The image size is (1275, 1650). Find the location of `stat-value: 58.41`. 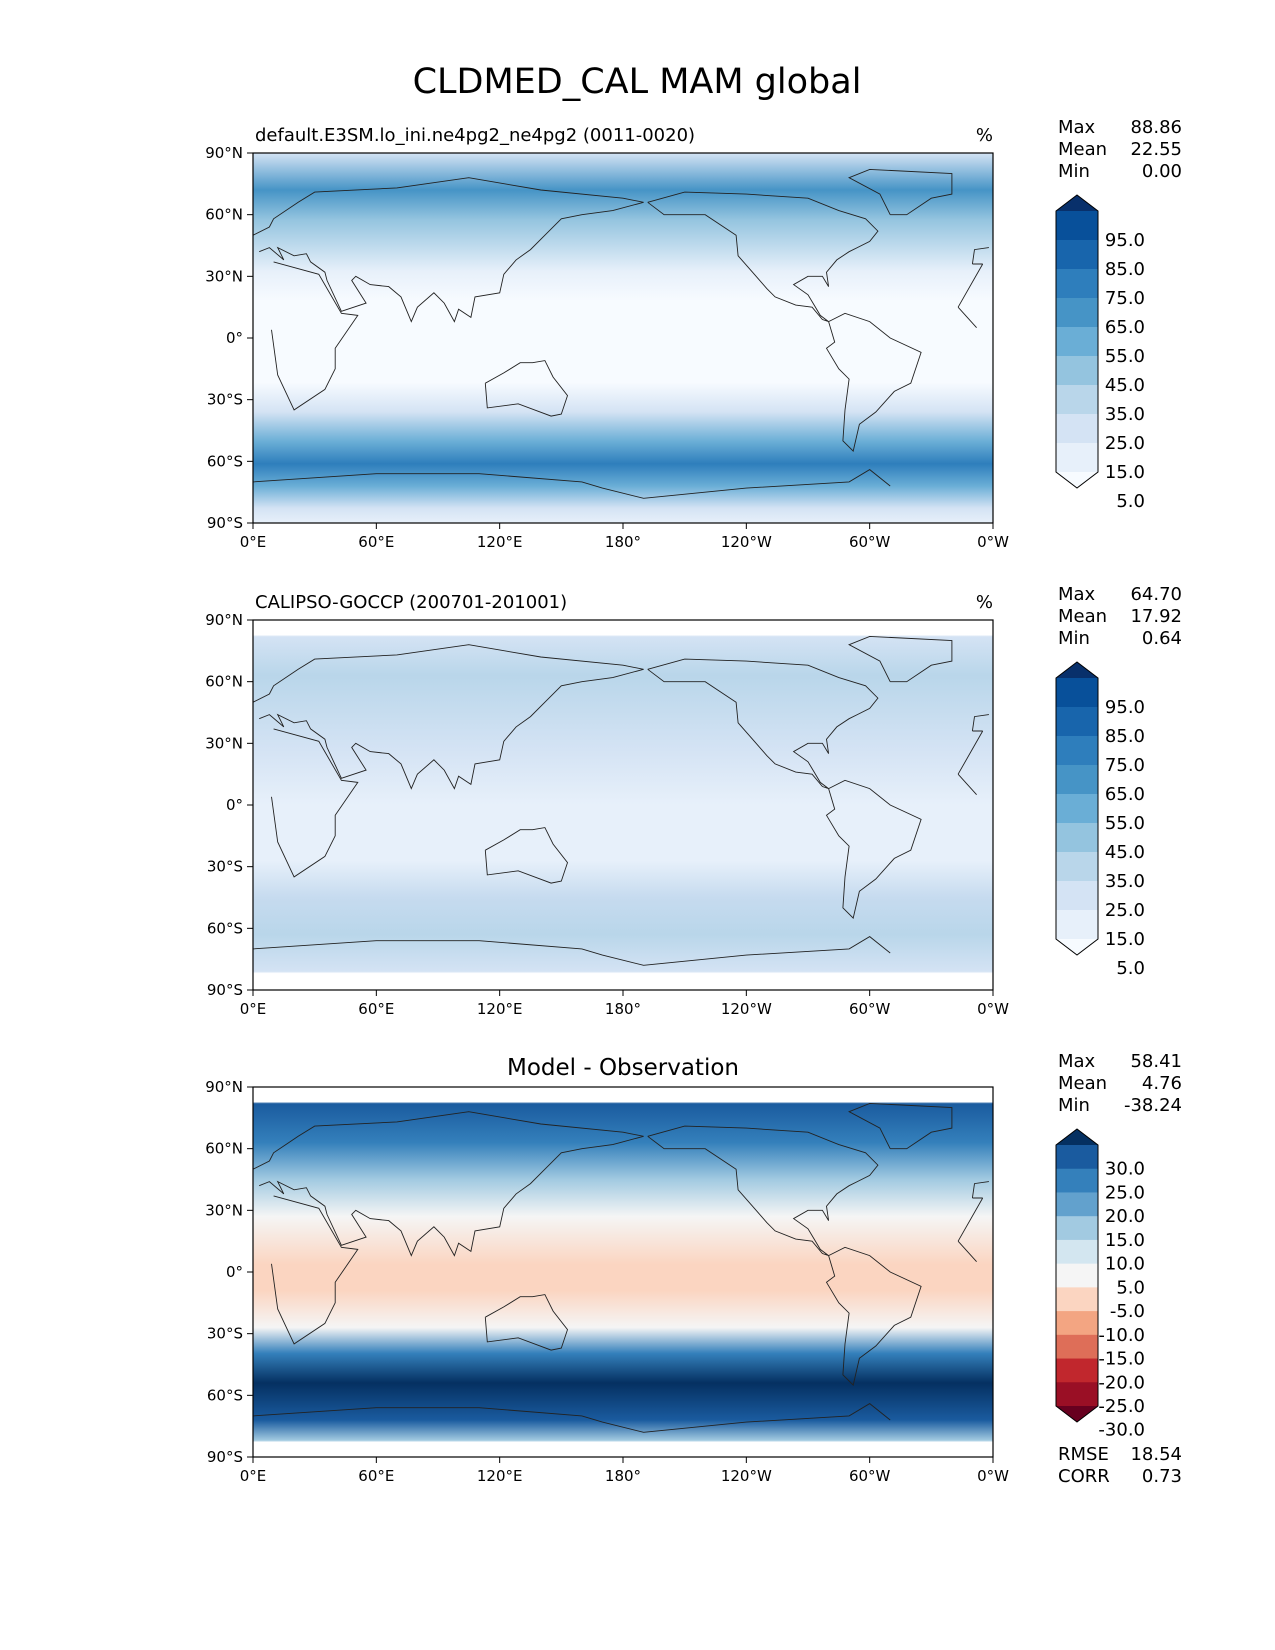

stat-value: 58.41 is located at coordinates (1156, 1061).